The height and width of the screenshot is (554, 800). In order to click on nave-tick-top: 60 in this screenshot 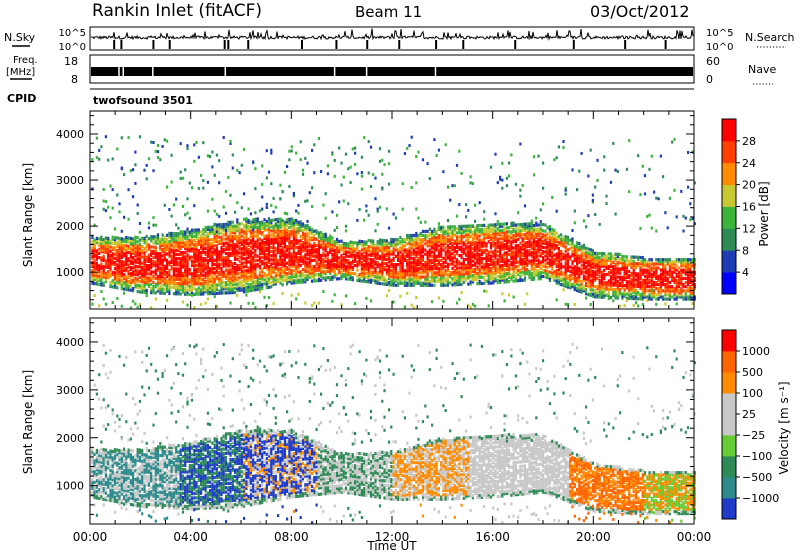, I will do `click(713, 61)`.